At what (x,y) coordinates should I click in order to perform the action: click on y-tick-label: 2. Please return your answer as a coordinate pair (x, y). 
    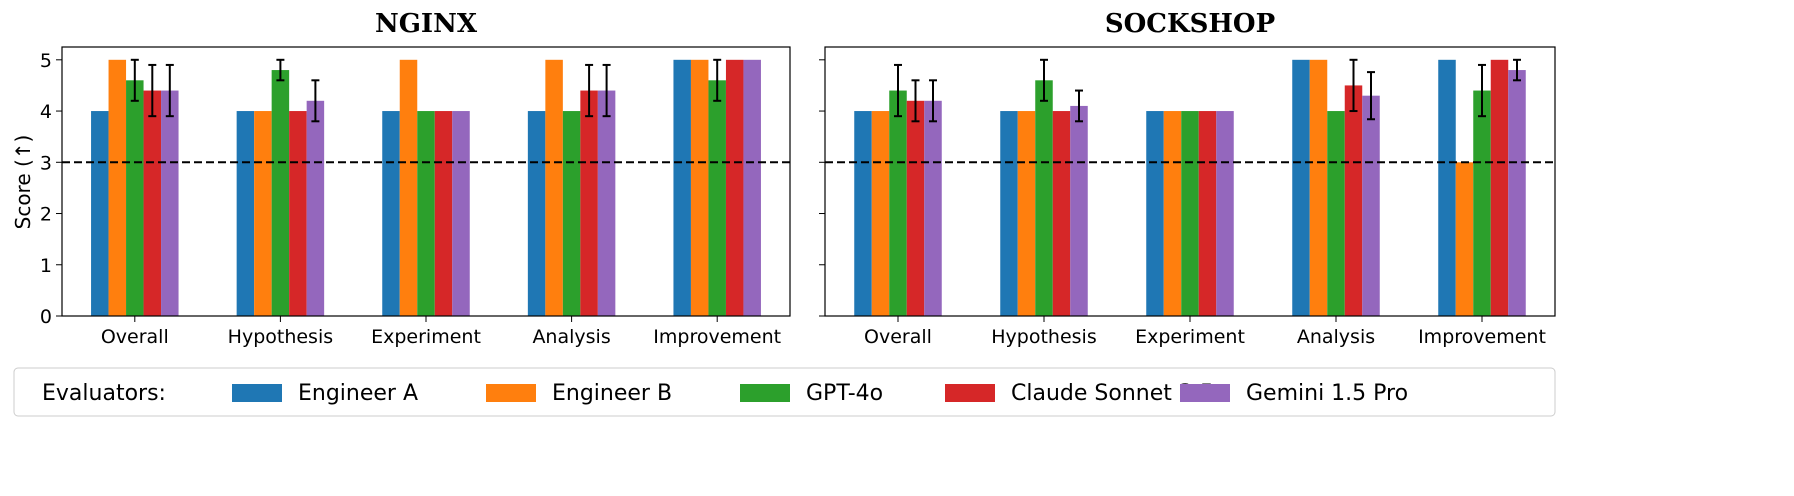
    Looking at the image, I should click on (46, 215).